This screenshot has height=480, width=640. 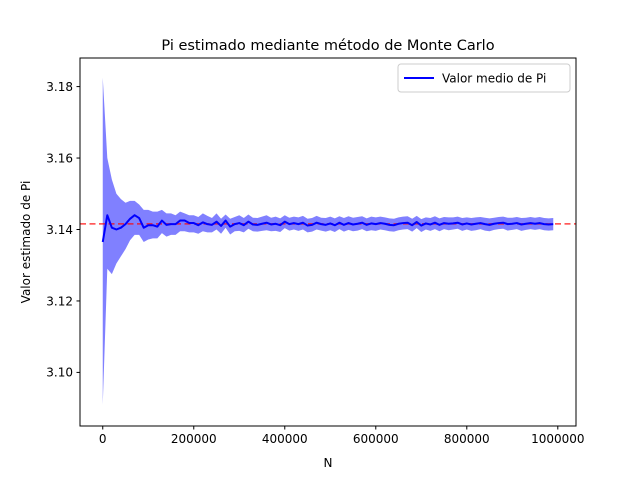 What do you see at coordinates (59, 158) in the screenshot?
I see `y-tick-label: 3.16` at bounding box center [59, 158].